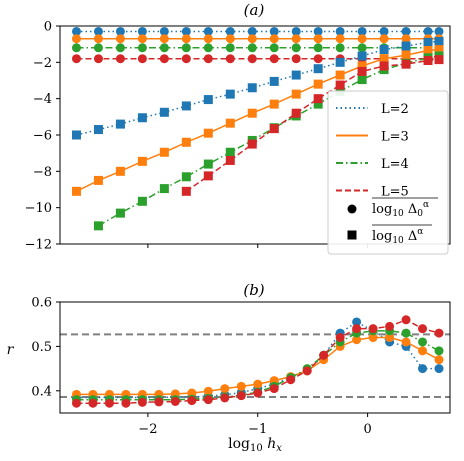 The width and height of the screenshot is (464, 461). I want to click on panel-a-ytick-label: 0, so click(48, 27).